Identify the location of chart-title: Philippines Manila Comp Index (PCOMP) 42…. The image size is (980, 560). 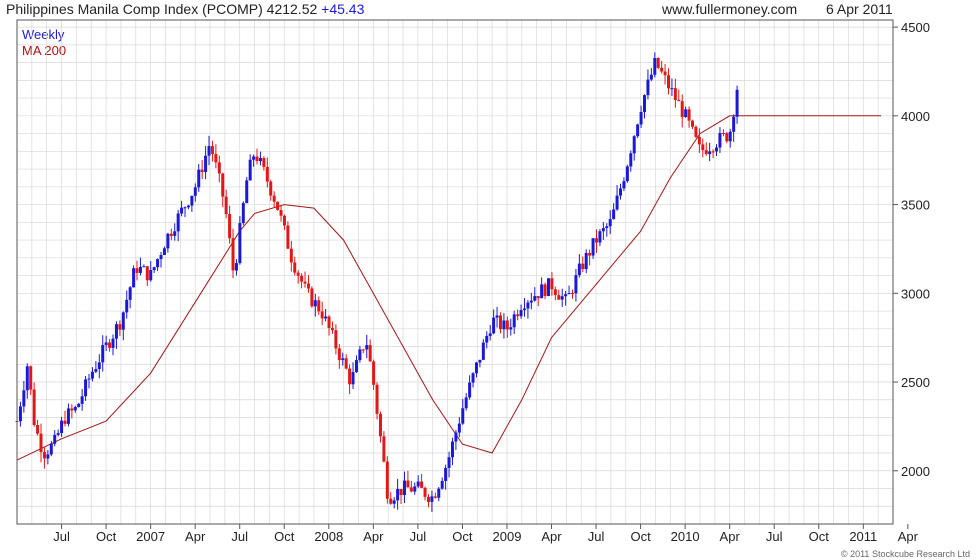
(185, 9).